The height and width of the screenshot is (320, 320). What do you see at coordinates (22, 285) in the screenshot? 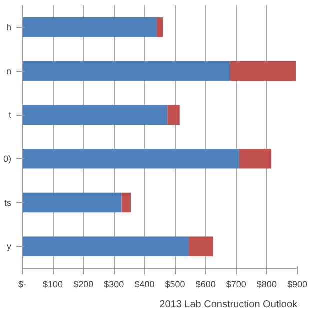
I see `x-tick-label: $-` at bounding box center [22, 285].